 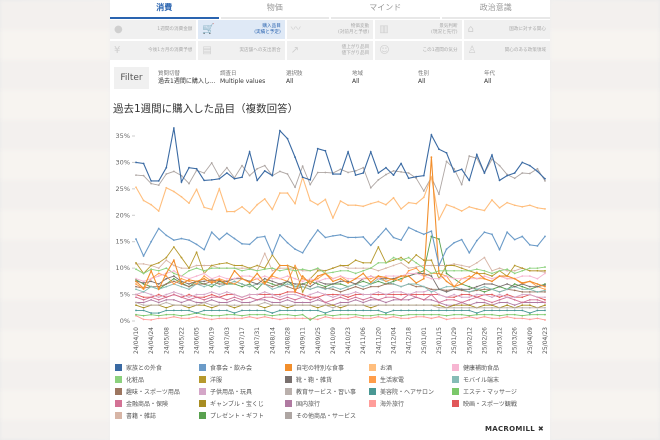 I want to click on filter-button: Filter, so click(x=131, y=78).